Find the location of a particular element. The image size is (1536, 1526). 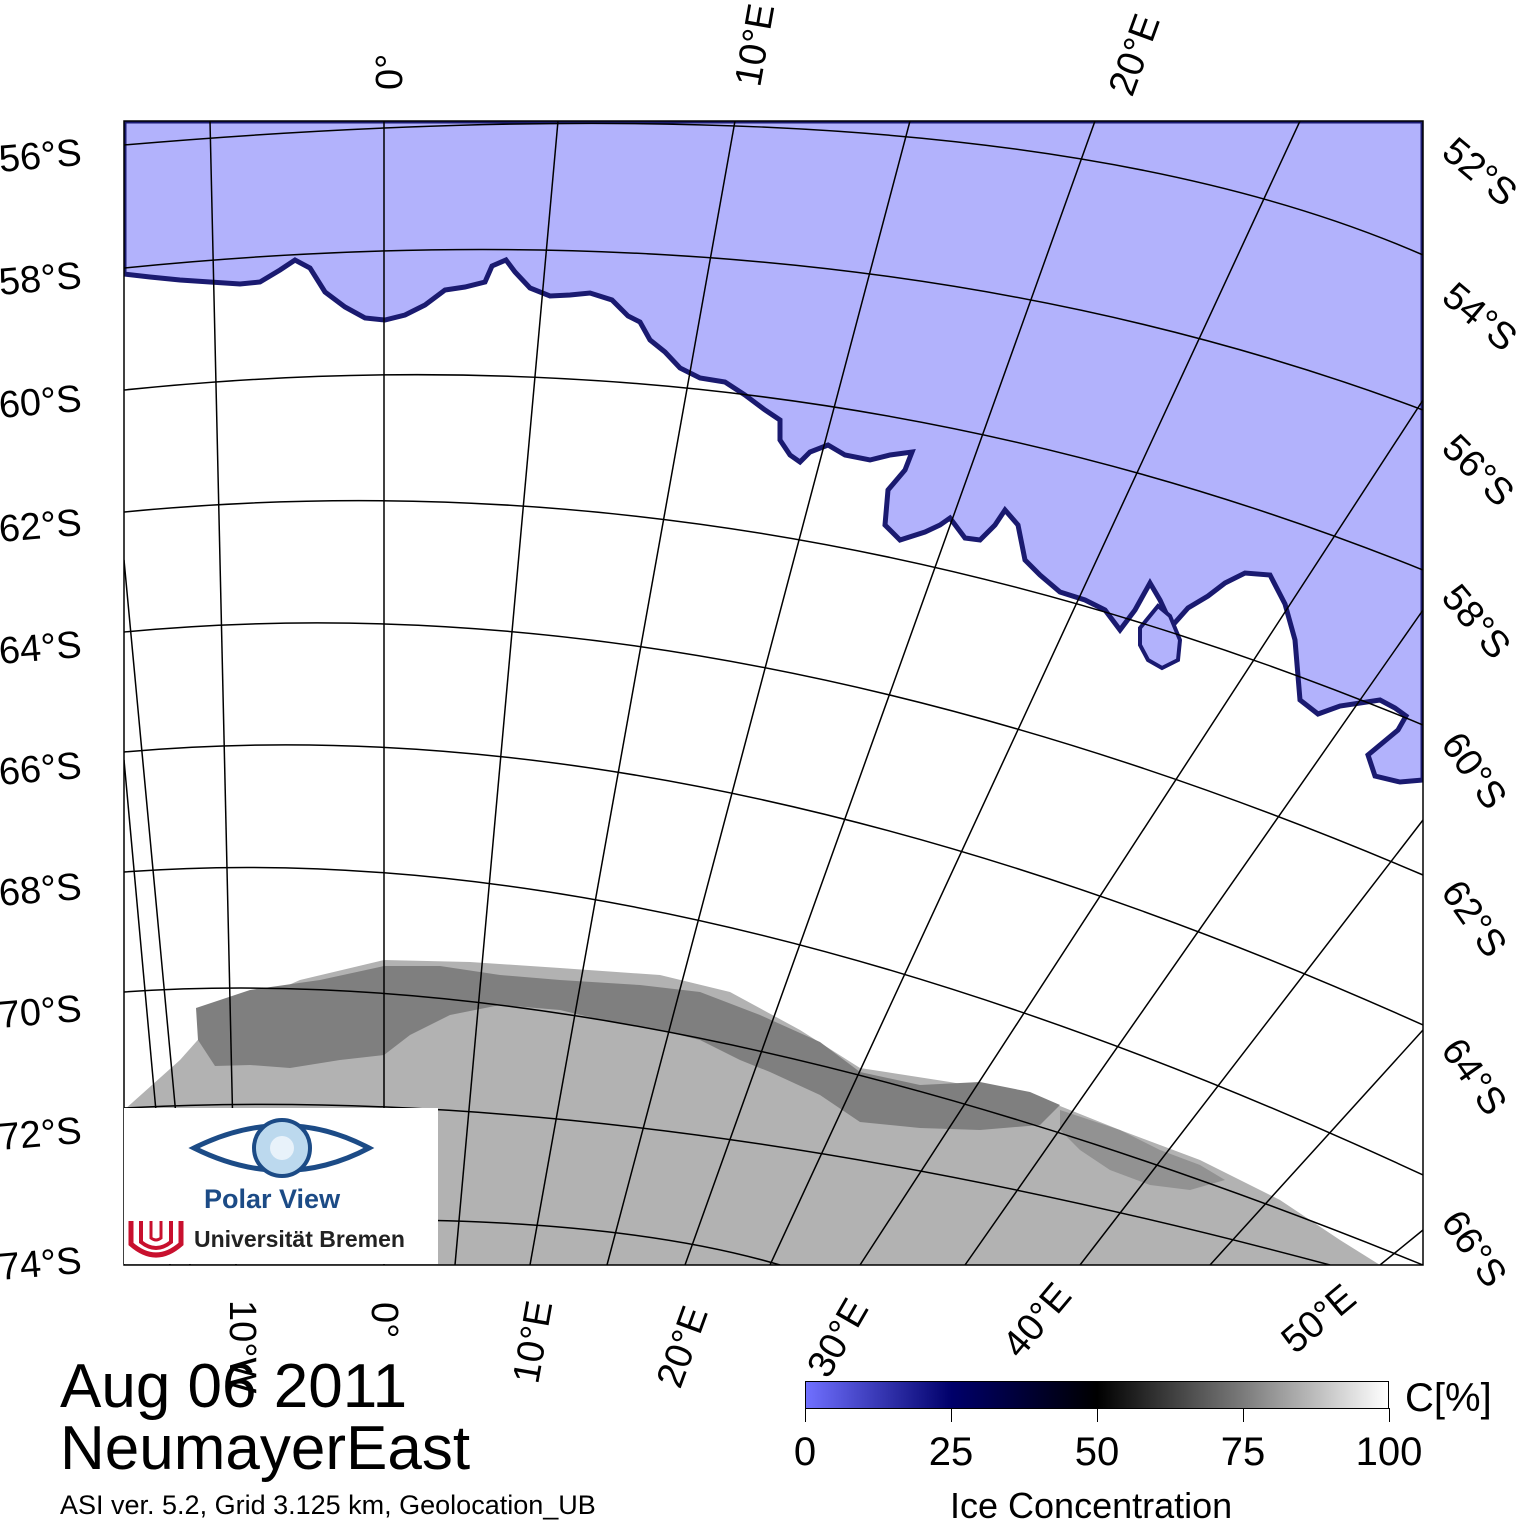

left-label-58s: 58°S is located at coordinates (41, 279).